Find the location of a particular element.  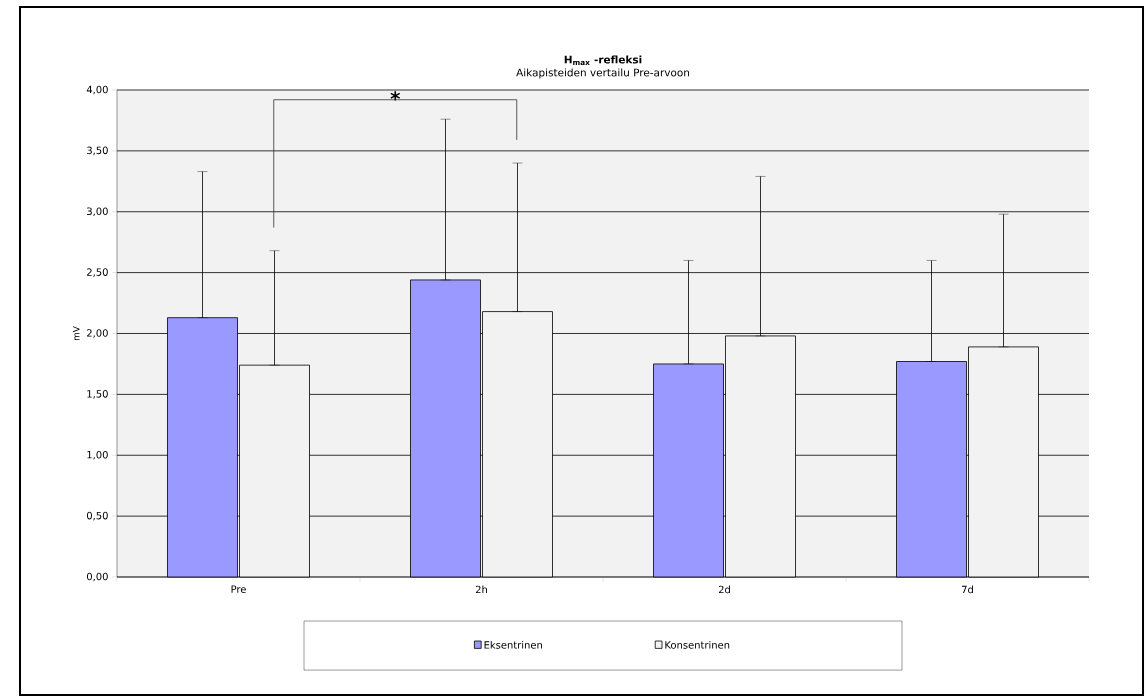

legend-label: Konsentrinen is located at coordinates (697, 645).